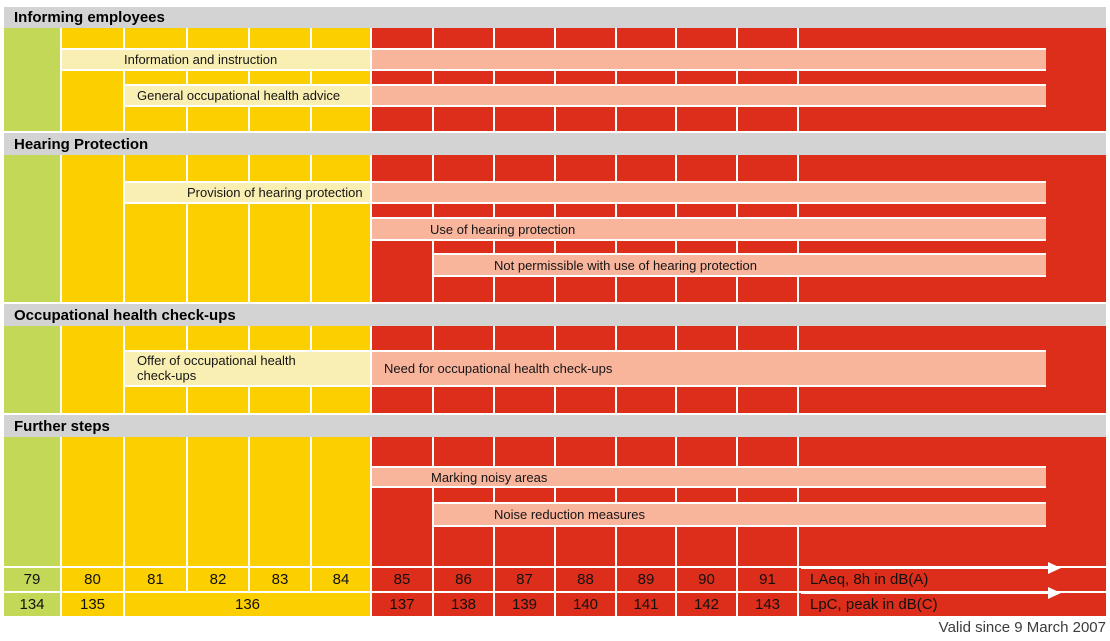 The height and width of the screenshot is (641, 1110). What do you see at coordinates (570, 514) in the screenshot?
I see `band-label: Noise reduction measures` at bounding box center [570, 514].